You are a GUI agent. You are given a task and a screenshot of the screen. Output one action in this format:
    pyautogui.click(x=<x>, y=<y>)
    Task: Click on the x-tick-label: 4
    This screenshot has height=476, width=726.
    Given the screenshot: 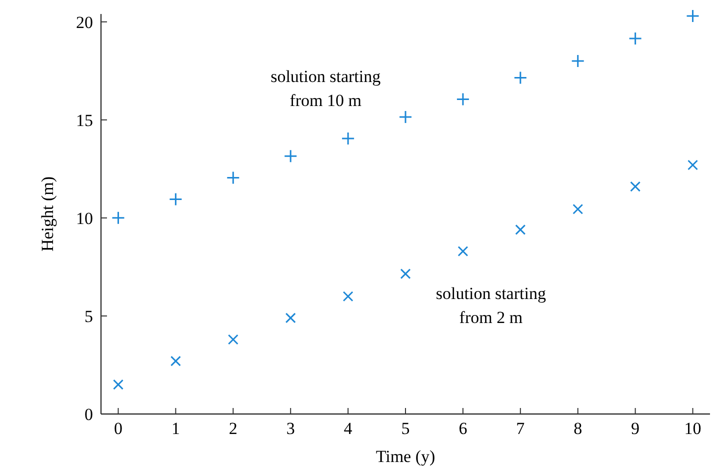 What is the action you would take?
    pyautogui.click(x=348, y=428)
    